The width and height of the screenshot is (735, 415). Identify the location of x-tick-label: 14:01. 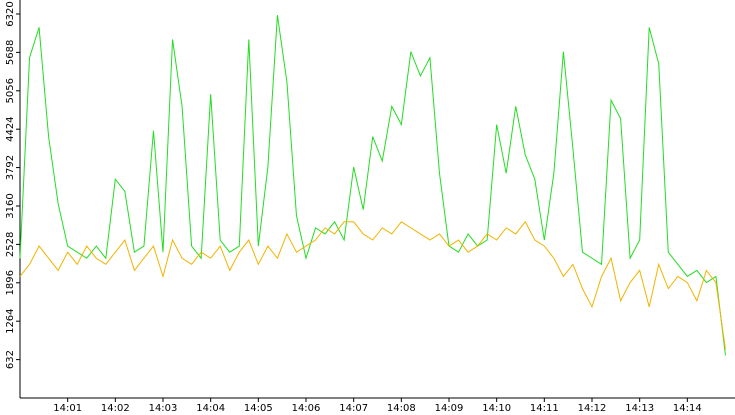
(67, 408).